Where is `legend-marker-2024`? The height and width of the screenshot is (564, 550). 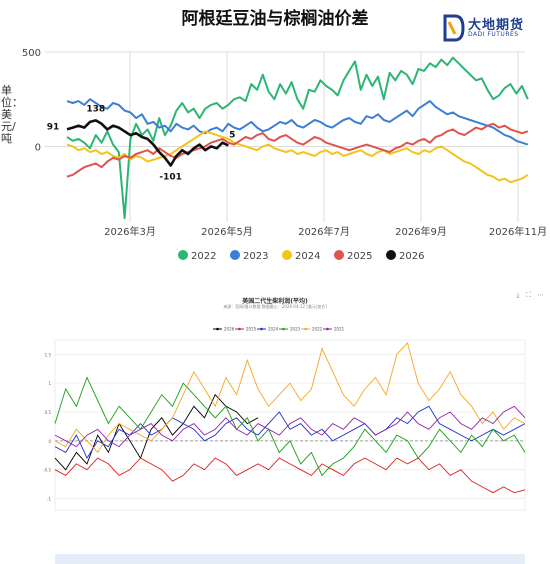 legend-marker-2024 is located at coordinates (287, 255).